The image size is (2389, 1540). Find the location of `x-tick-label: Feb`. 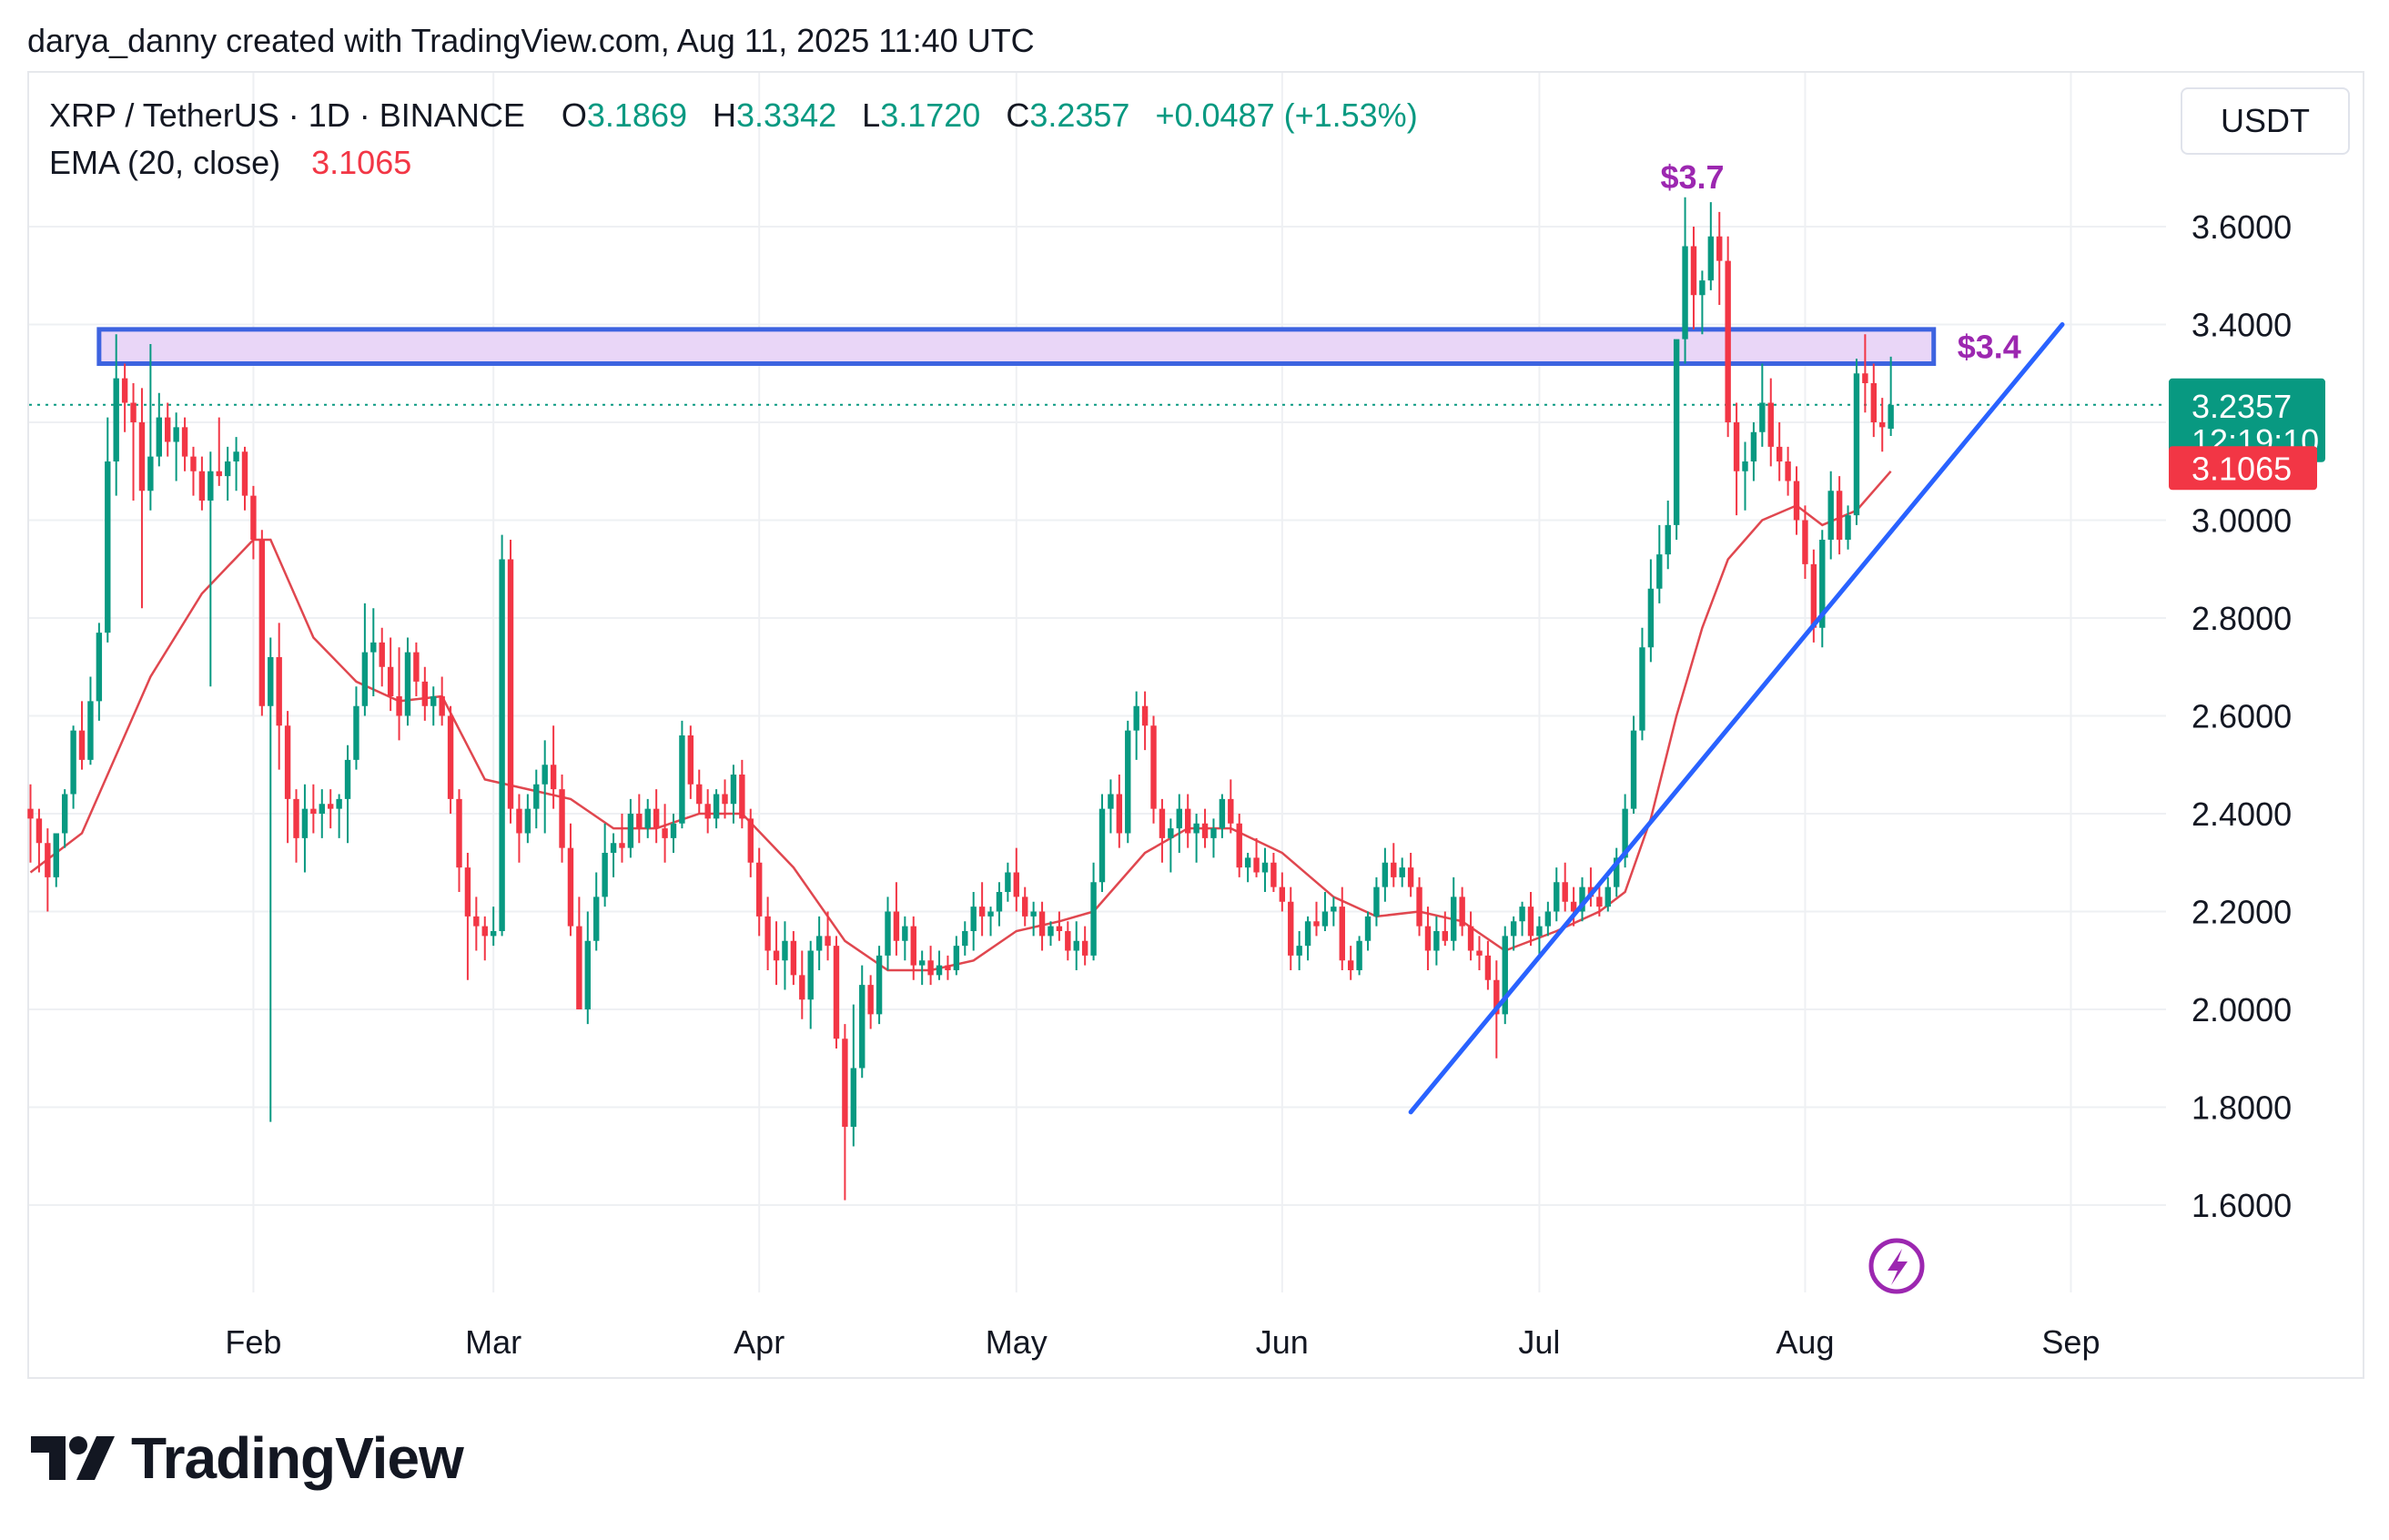

x-tick-label: Feb is located at coordinates (253, 1342).